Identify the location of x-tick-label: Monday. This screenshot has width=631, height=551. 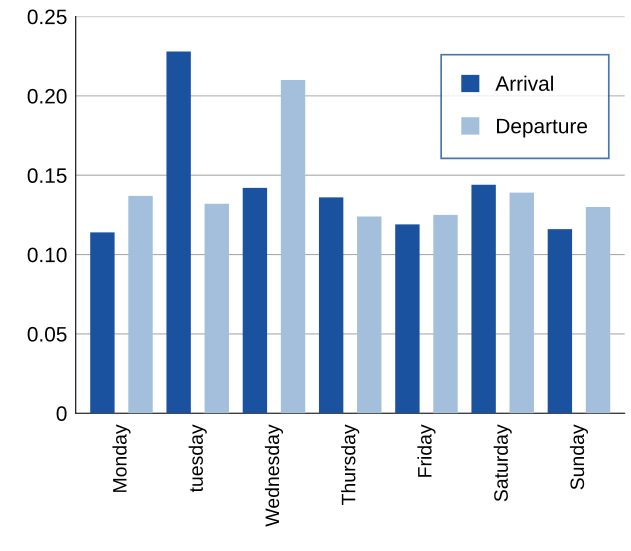
(121, 458).